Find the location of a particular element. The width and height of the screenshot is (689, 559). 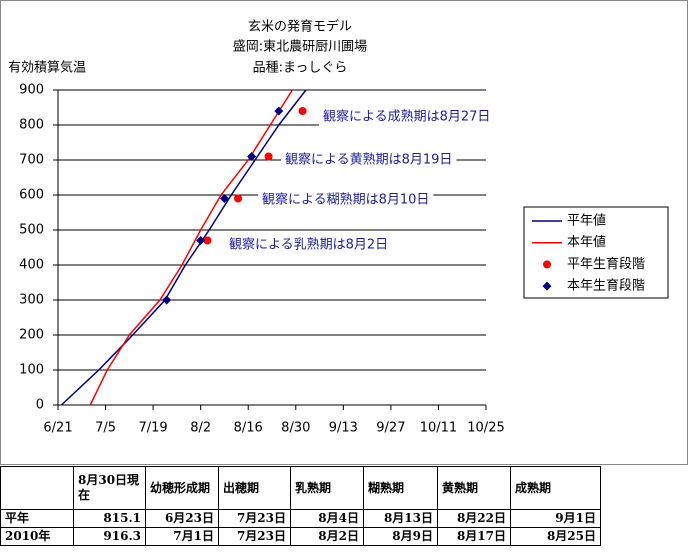

table-header: 8月30日現在 幼穂形成期 出穂期 乳熟期 糊熟期 黄熟期 成熟期 is located at coordinates (300, 488).